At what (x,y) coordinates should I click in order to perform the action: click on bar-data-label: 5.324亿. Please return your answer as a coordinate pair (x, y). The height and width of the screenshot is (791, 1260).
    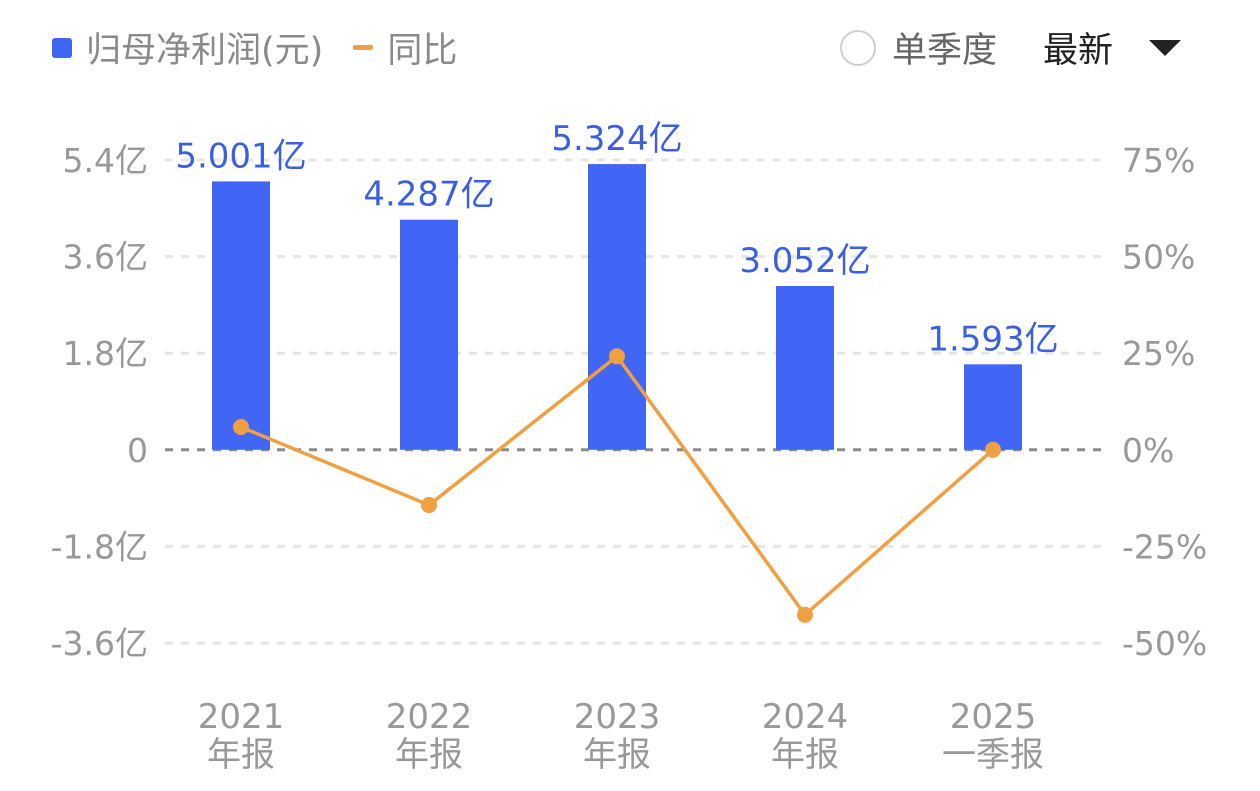
    Looking at the image, I should click on (616, 139).